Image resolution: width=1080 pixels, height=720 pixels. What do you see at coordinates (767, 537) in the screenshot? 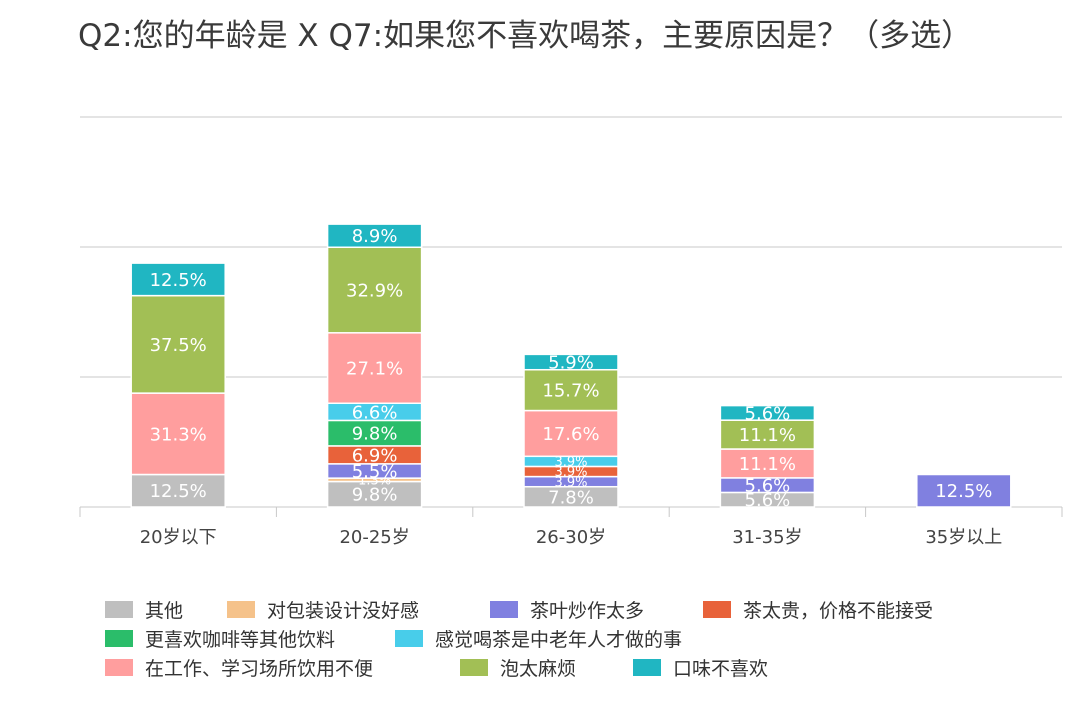
I see `x-tick-label: 31-35岁` at bounding box center [767, 537].